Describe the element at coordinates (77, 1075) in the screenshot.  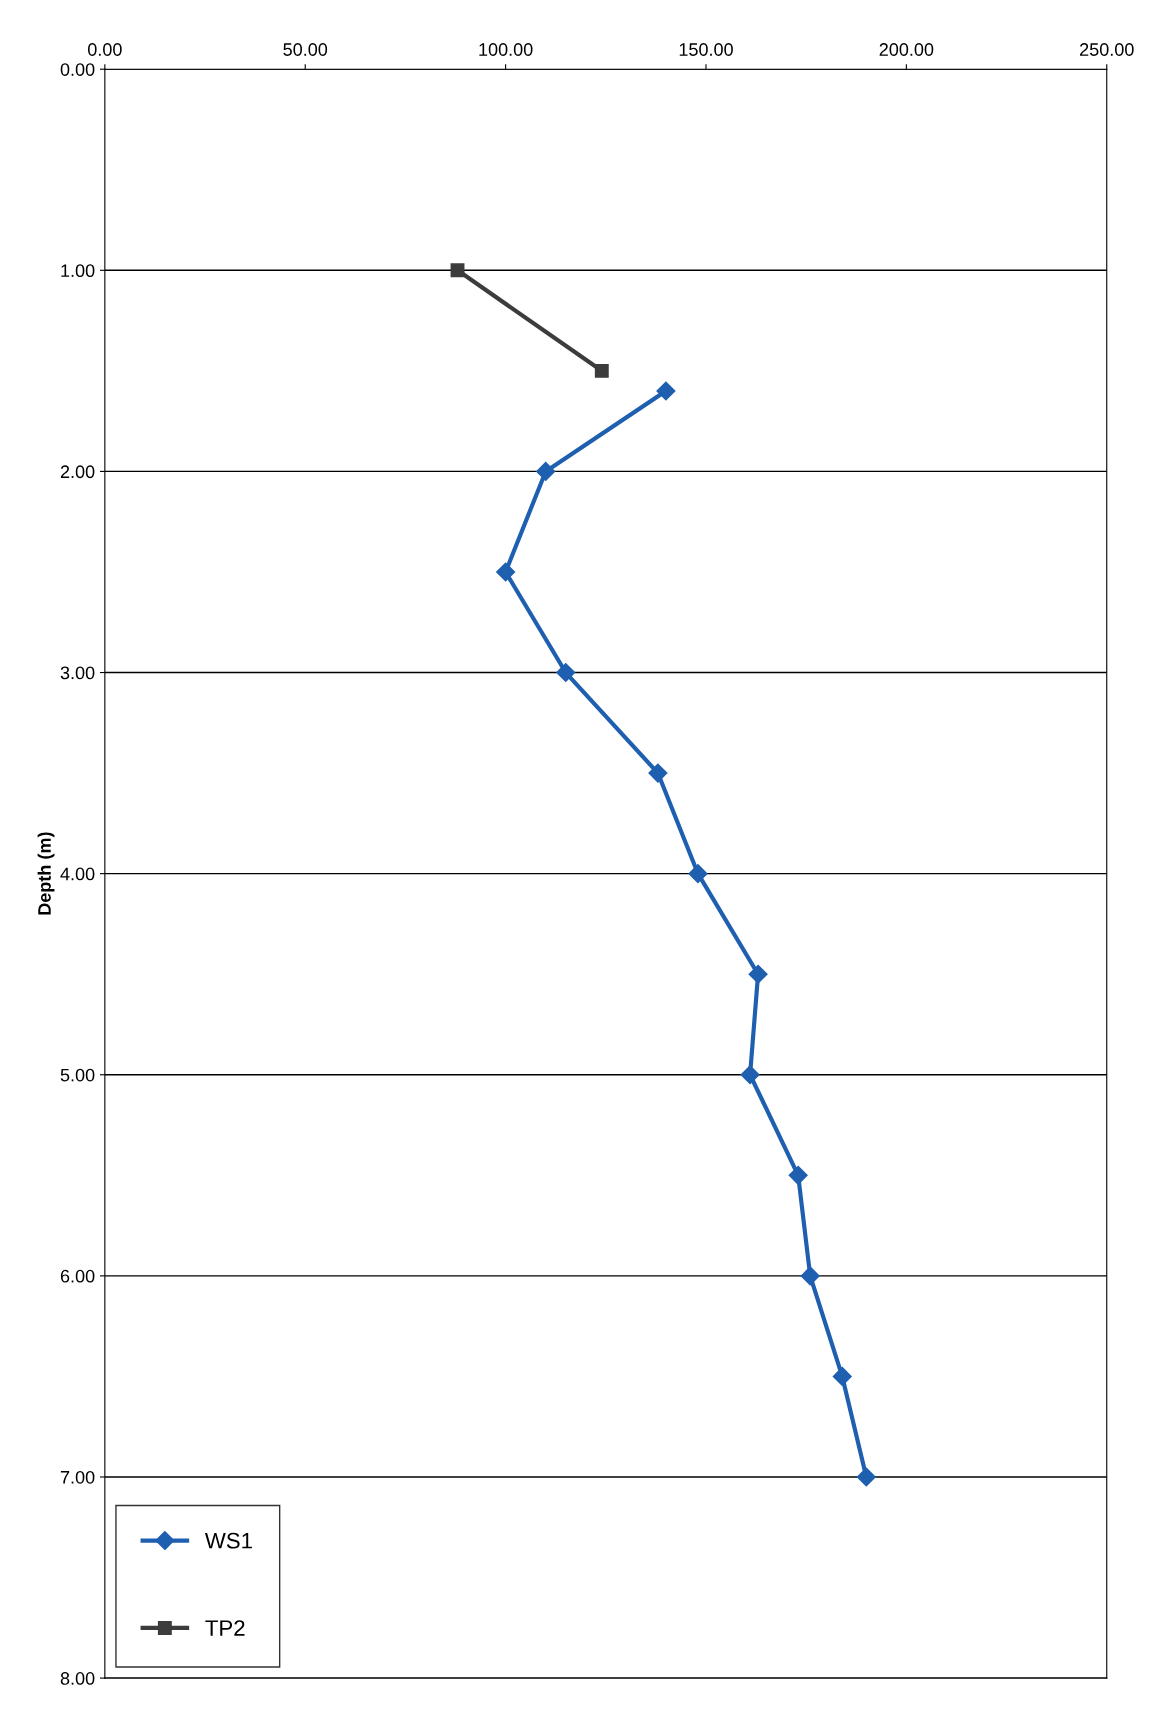
I see `y-tick-label: 5.00` at that location.